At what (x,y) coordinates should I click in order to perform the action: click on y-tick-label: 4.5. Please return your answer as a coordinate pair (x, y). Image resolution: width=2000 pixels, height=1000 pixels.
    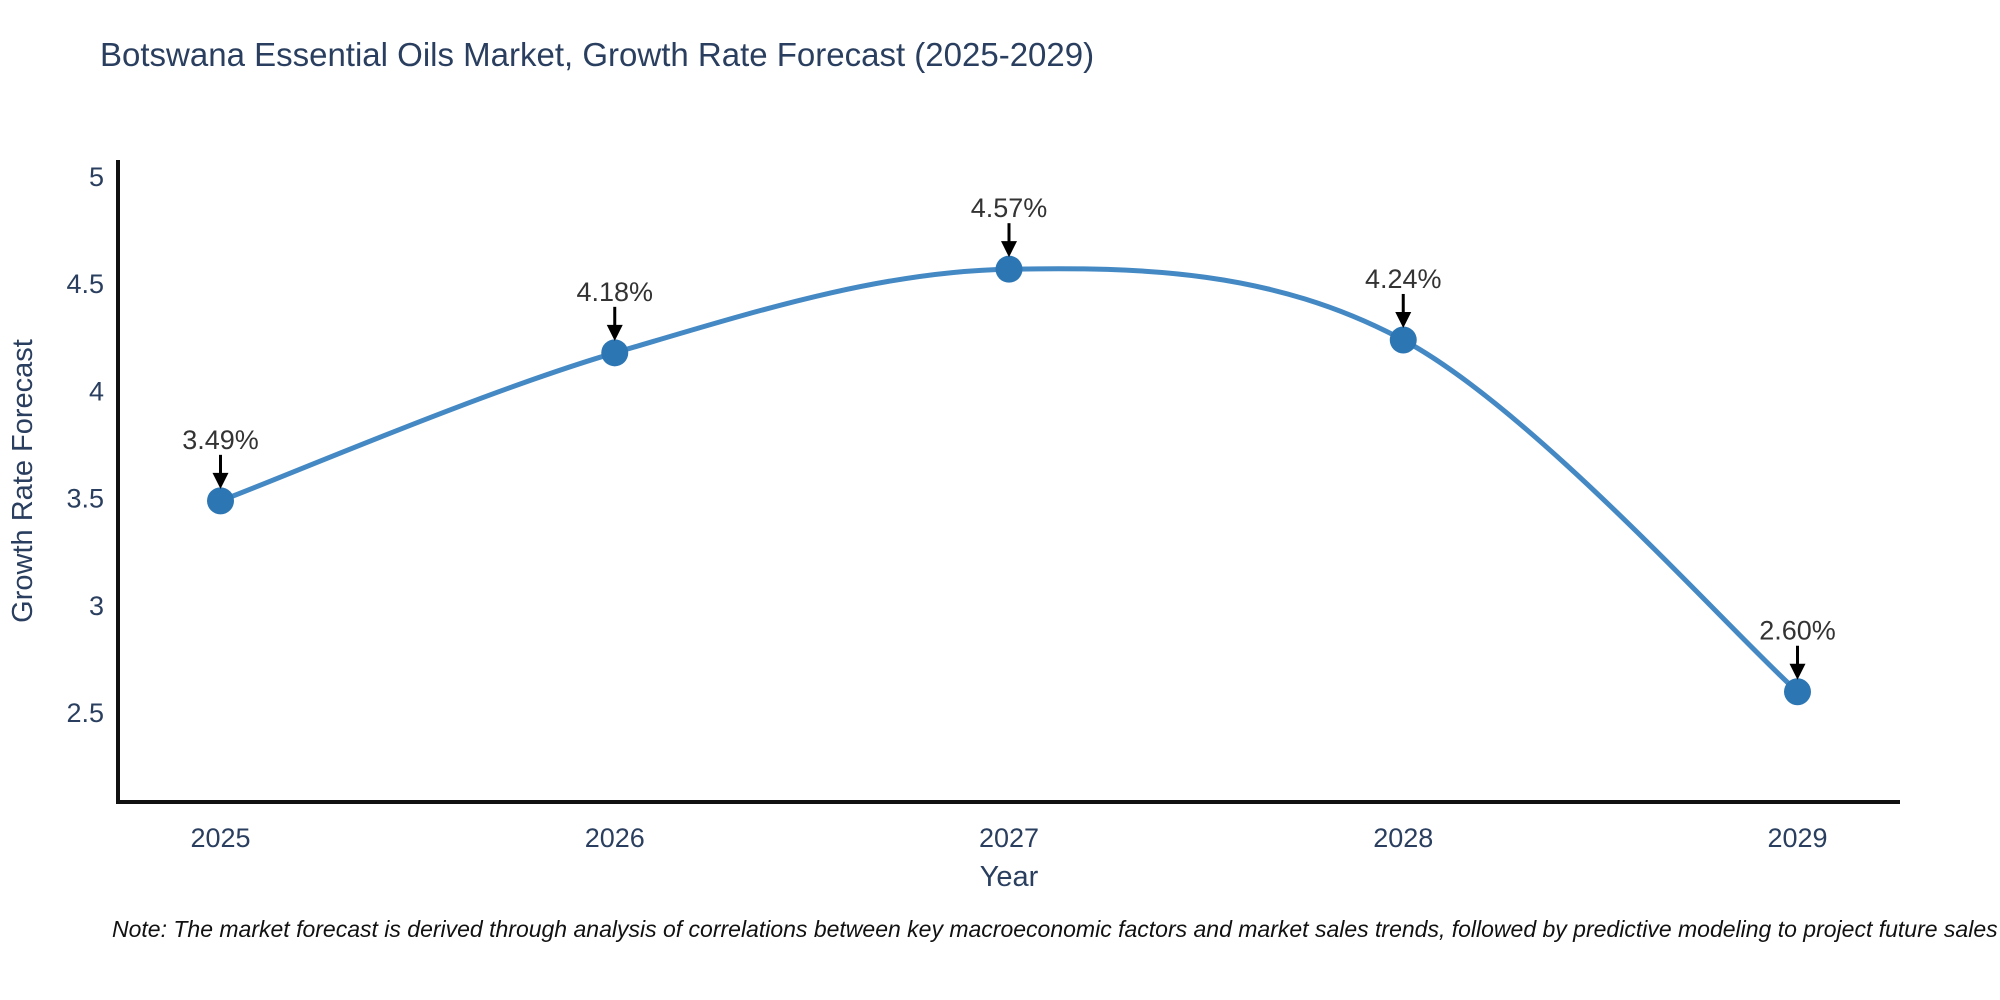
    Looking at the image, I should click on (85, 284).